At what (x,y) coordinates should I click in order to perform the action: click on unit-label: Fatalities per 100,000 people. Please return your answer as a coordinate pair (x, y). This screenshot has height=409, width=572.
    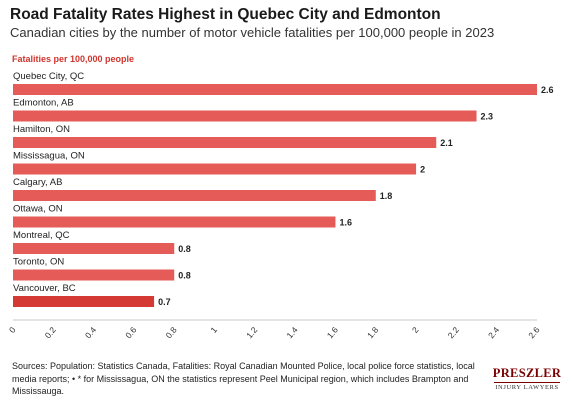
    Looking at the image, I should click on (73, 59).